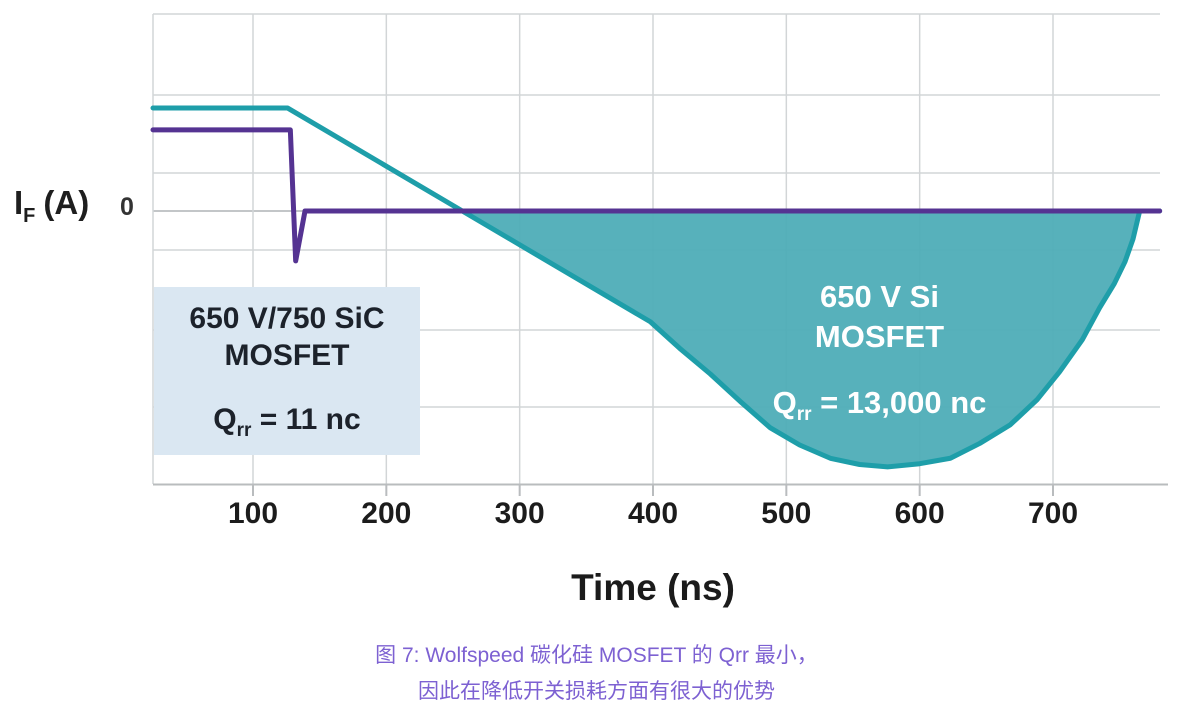 The width and height of the screenshot is (1193, 713). What do you see at coordinates (879, 296) in the screenshot?
I see `si-annotation-line1: 650 V Si` at bounding box center [879, 296].